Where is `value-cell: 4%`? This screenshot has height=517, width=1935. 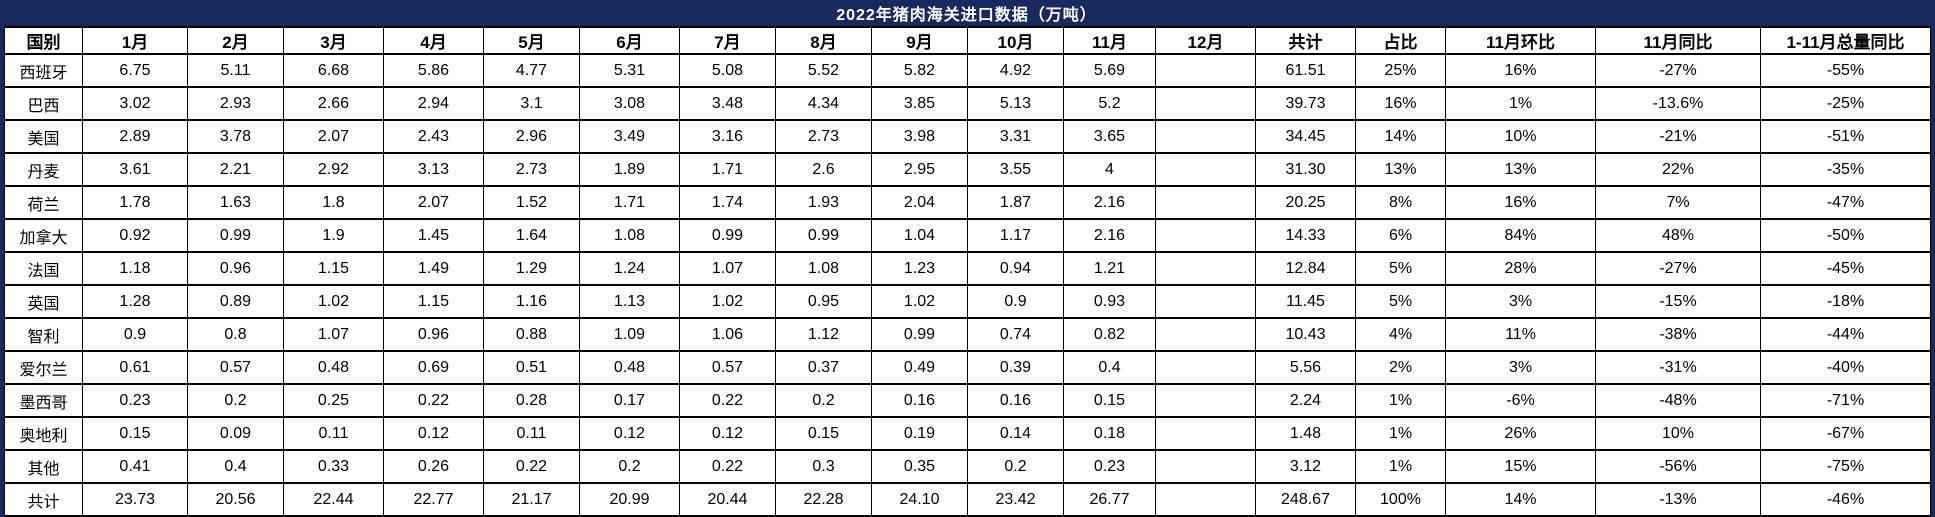 value-cell: 4% is located at coordinates (1400, 334).